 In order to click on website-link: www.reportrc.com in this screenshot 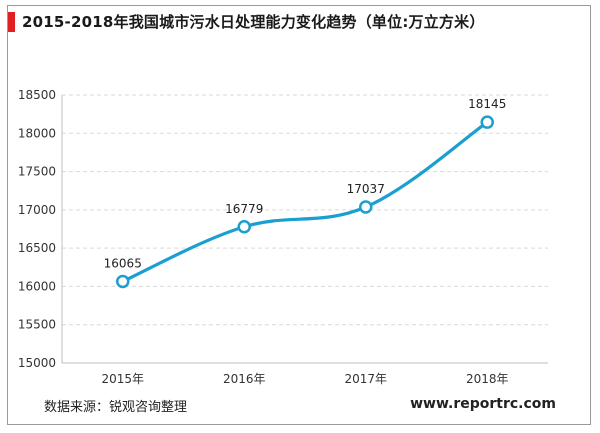, I will do `click(483, 404)`.